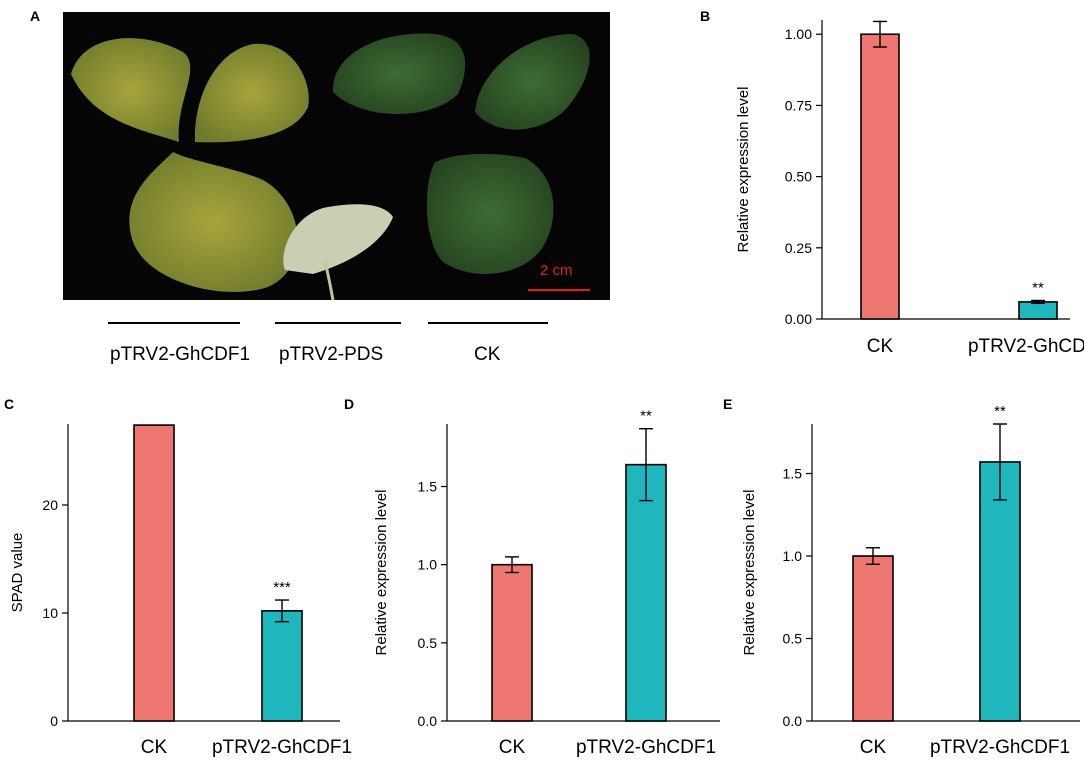 This screenshot has width=1084, height=763. I want to click on category-label-e-1: pTRV2-GhCDF1, so click(1000, 747).